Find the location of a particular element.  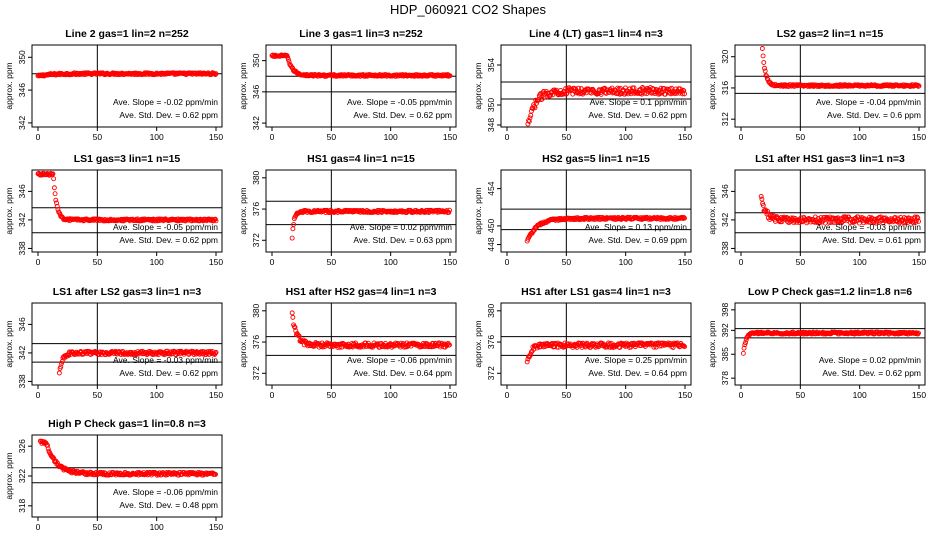

y-tick-label: 320 is located at coordinates (725, 56).